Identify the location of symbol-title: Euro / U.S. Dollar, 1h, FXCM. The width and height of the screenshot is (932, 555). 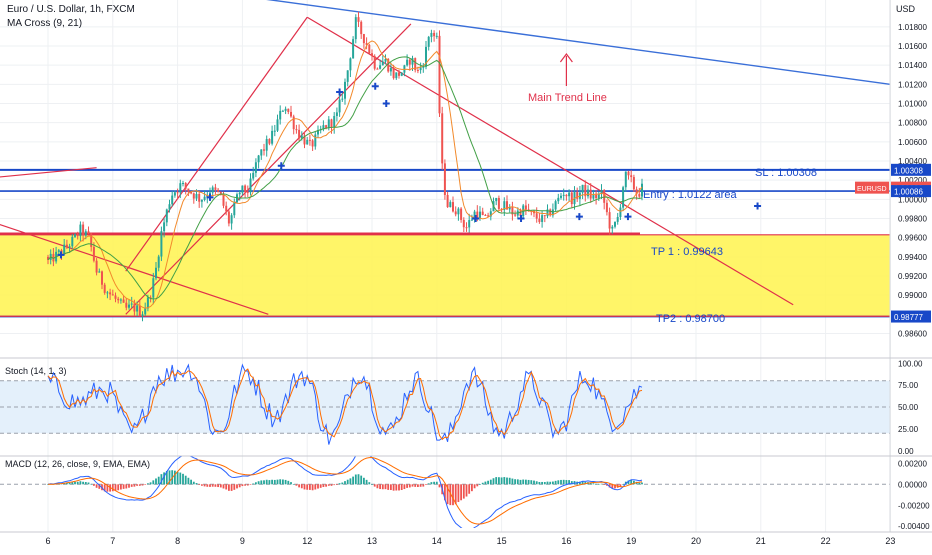
(71, 9).